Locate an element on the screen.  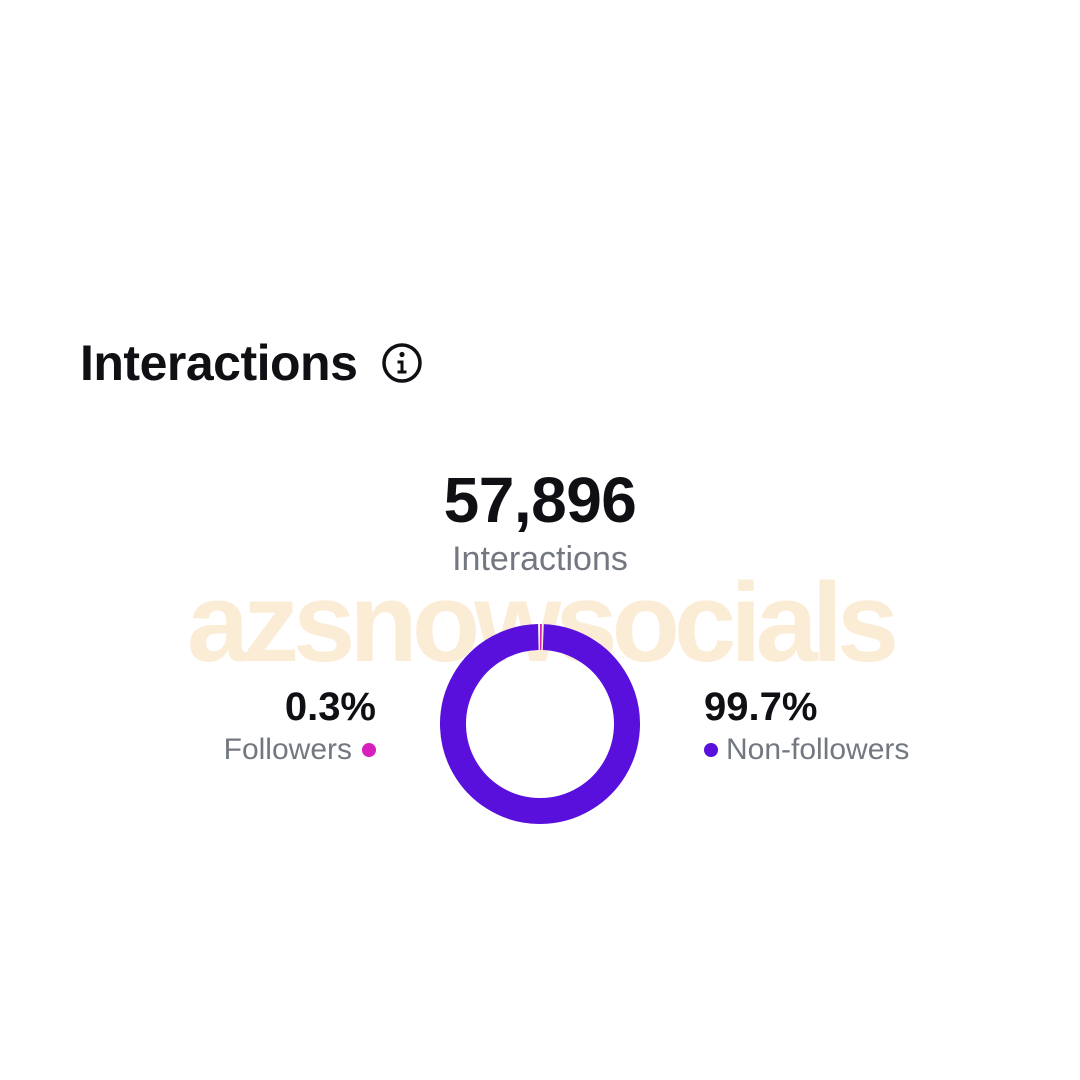
section-title: Interactions is located at coordinates (219, 363).